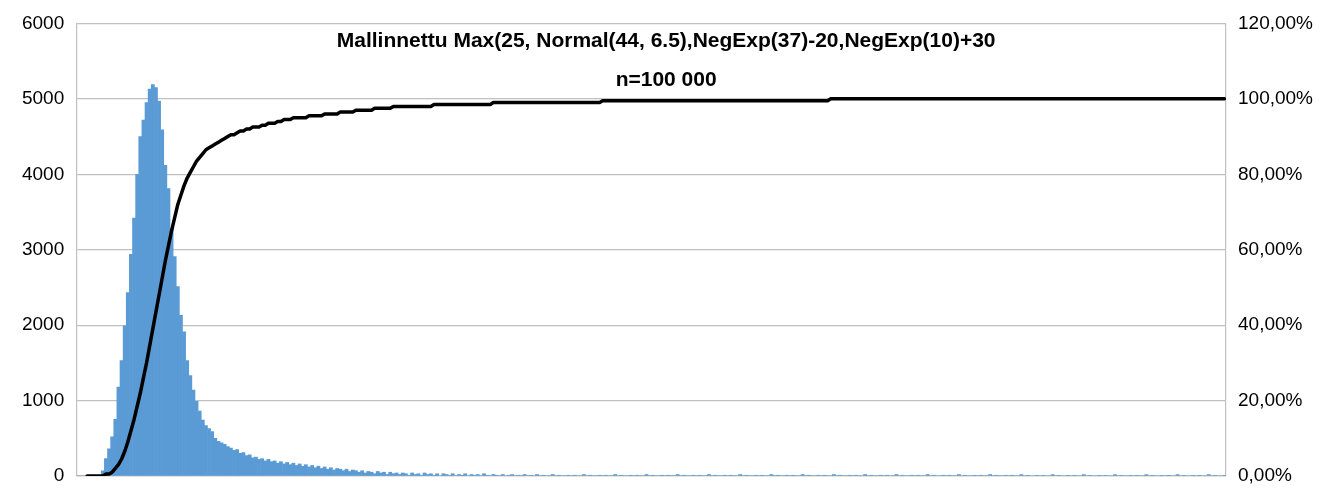 This screenshot has height=504, width=1335. I want to click on y2-tick-label: 80,00%, so click(1270, 173).